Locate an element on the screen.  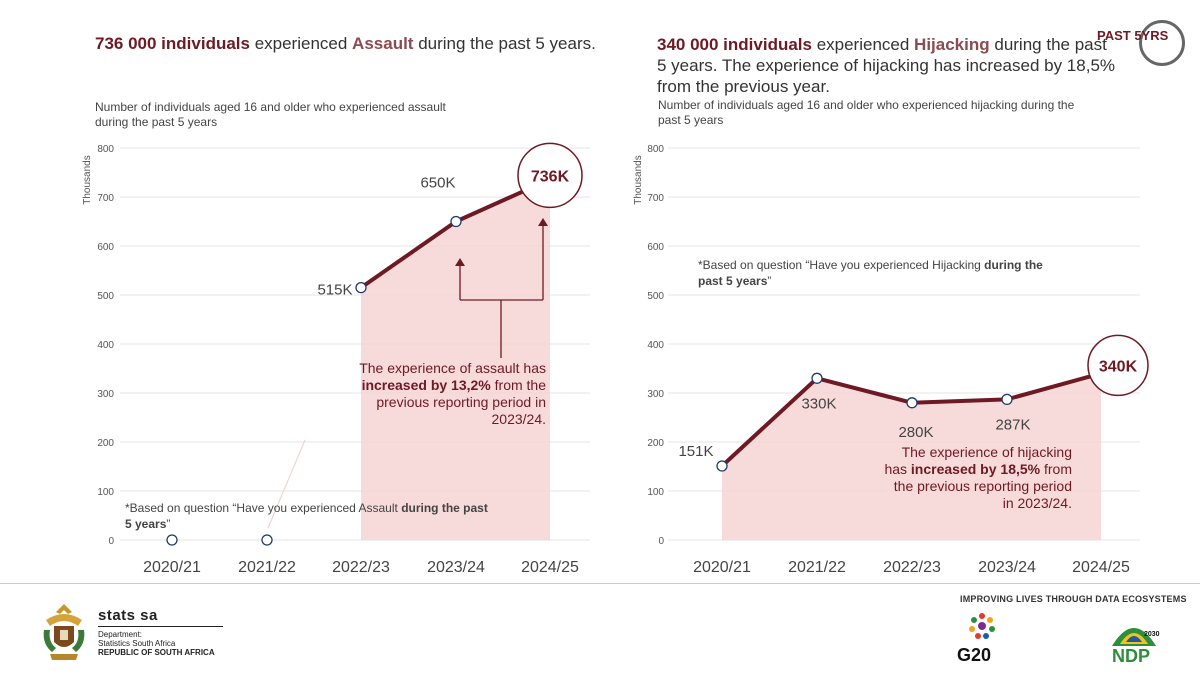
past-5-years-badge: PAST 5YRS is located at coordinates (1144, 45).